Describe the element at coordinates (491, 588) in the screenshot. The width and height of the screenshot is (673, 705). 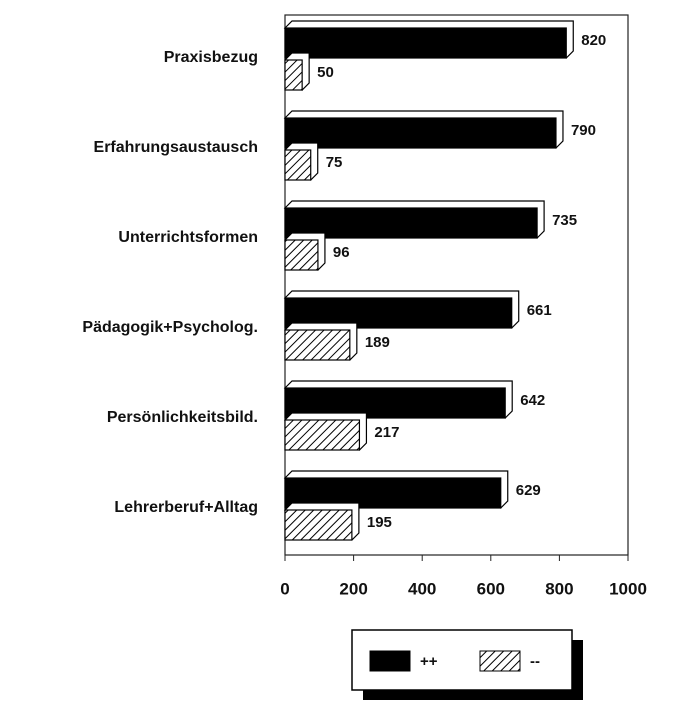
I see `x-tick-label: 600` at that location.